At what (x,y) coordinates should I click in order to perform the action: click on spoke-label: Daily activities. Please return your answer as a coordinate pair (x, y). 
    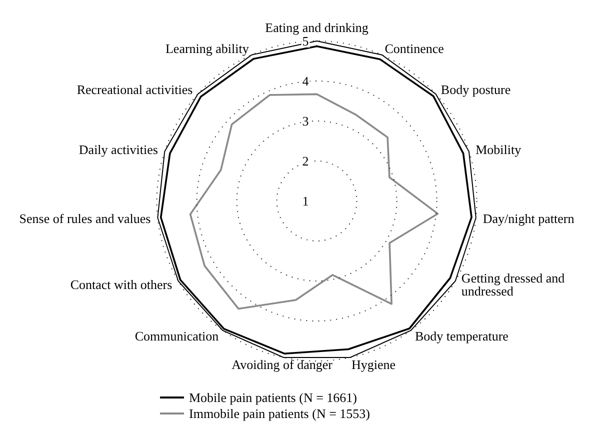
    Looking at the image, I should click on (118, 149).